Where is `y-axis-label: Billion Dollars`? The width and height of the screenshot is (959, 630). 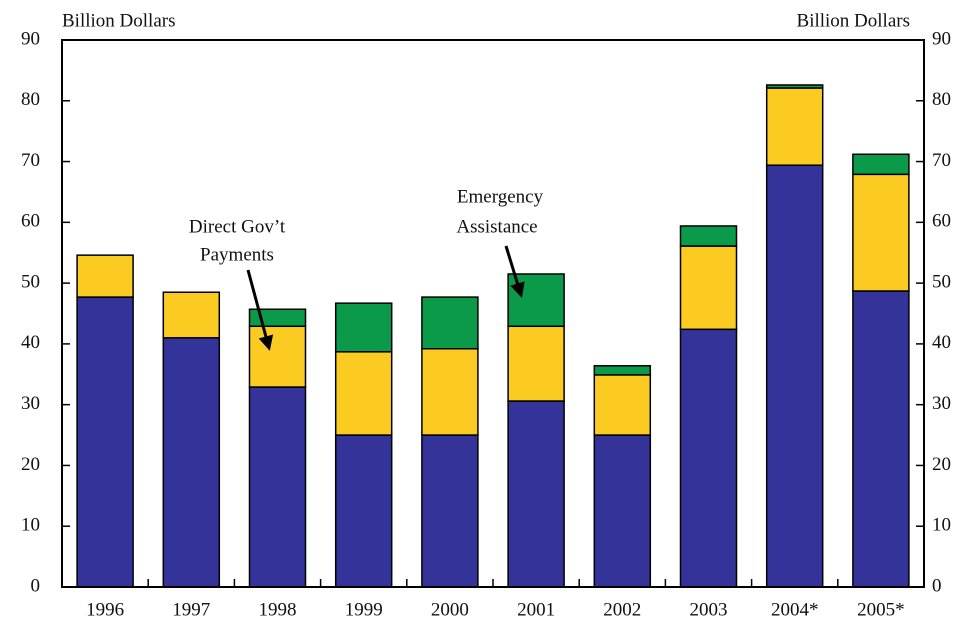
y-axis-label: Billion Dollars is located at coordinates (118, 20).